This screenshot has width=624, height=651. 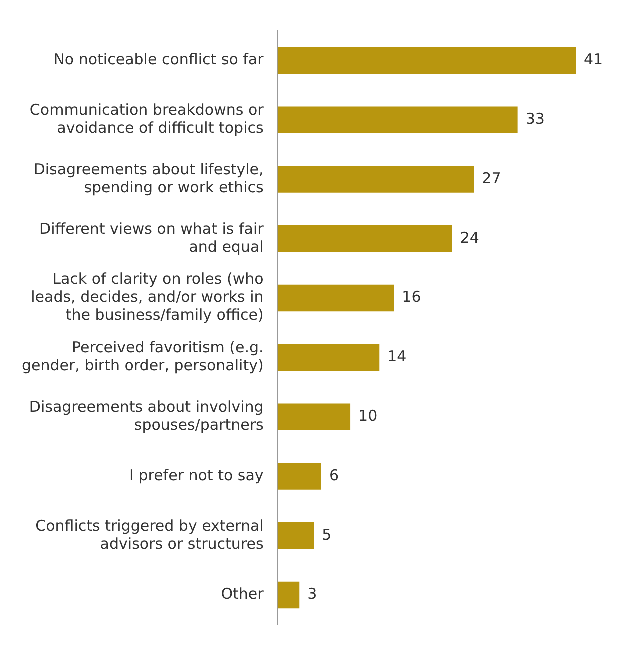 I want to click on data-label: 3, so click(x=313, y=594).